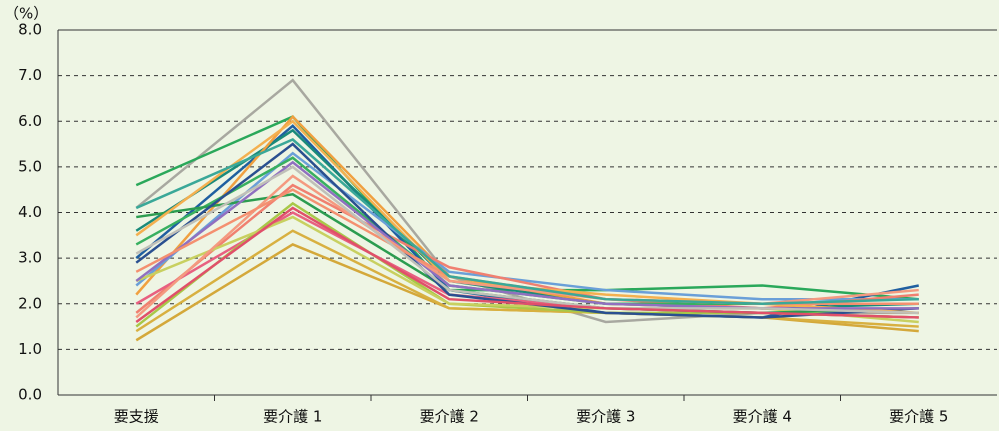 The height and width of the screenshot is (431, 999). Describe the element at coordinates (136, 417) in the screenshot. I see `x-tick-label: 要支援` at that location.